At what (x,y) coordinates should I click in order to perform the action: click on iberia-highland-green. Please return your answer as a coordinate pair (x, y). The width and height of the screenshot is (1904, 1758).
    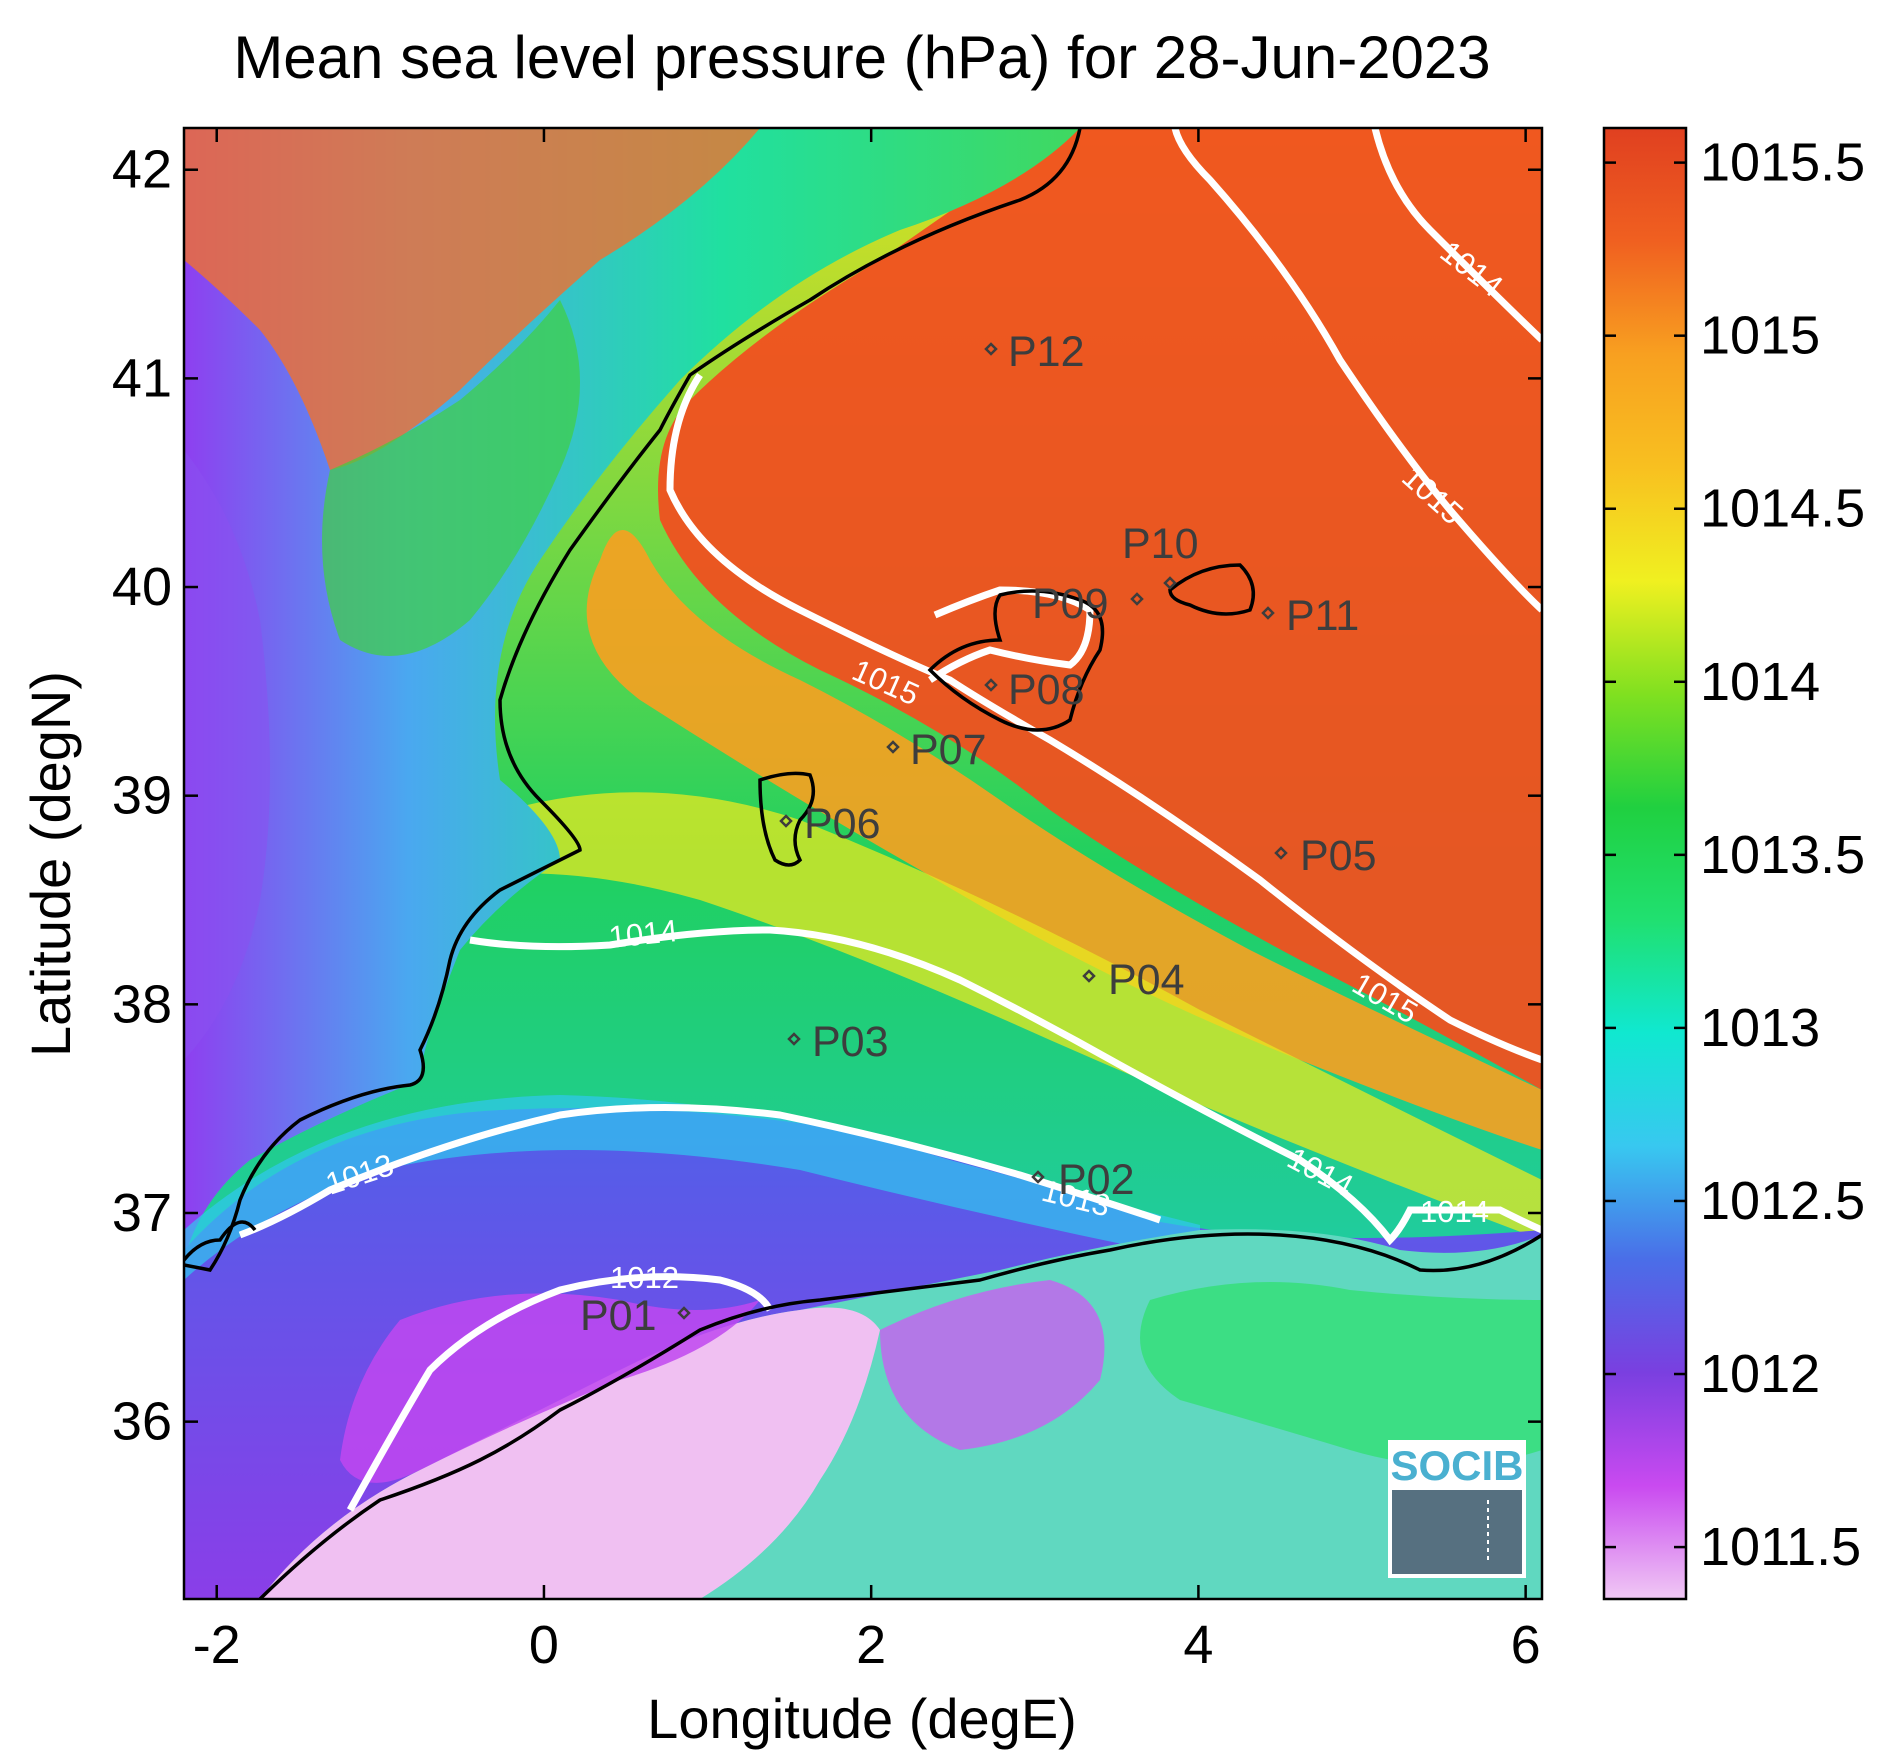
    Looking at the image, I should click on (451, 478).